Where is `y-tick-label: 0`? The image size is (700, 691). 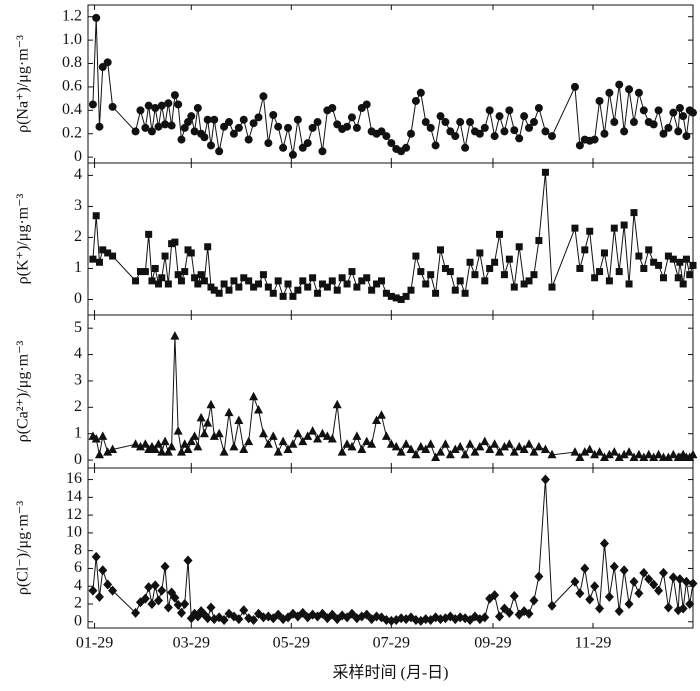 y-tick-label: 0 is located at coordinates (78, 620).